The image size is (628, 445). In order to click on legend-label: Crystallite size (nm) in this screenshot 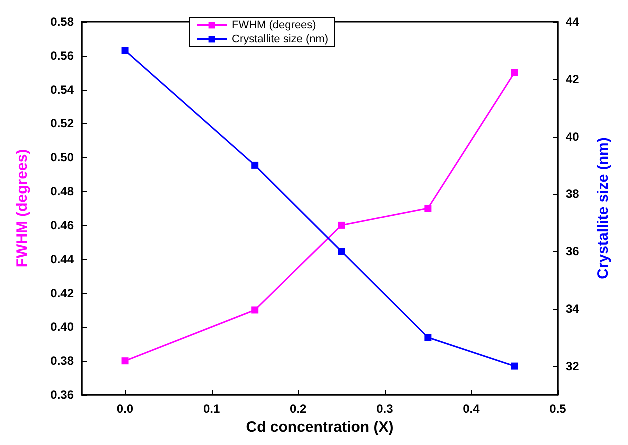, I will do `click(280, 40)`.